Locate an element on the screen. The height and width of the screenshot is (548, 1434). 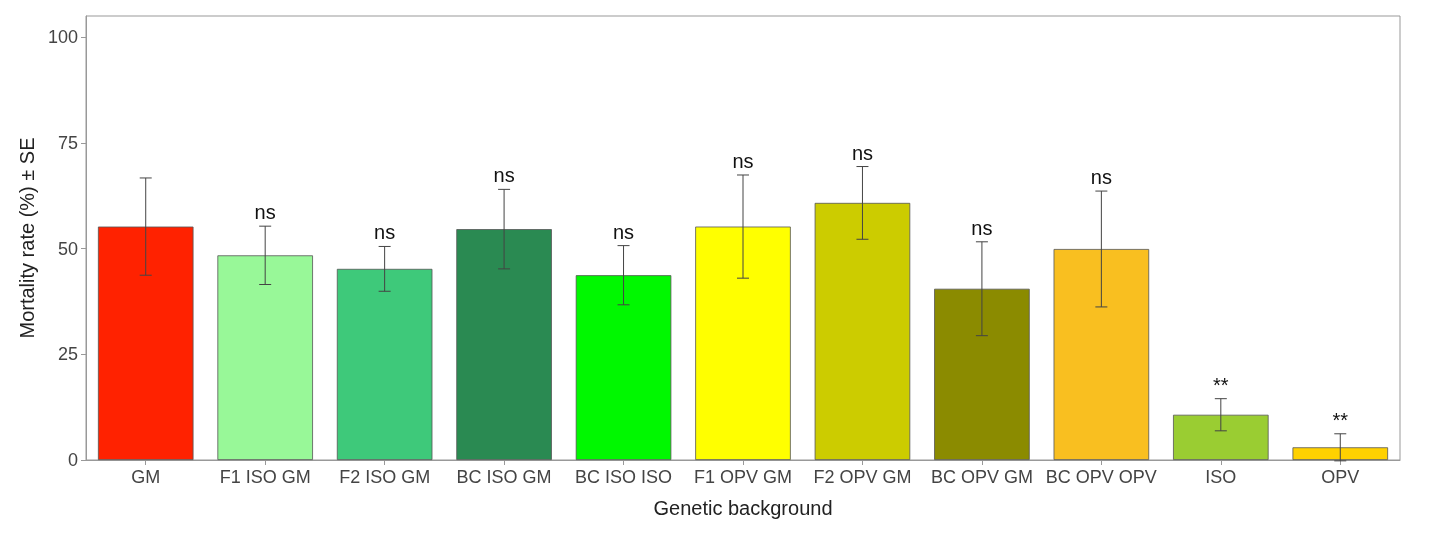
x-tick-label: F2 OPV GM is located at coordinates (862, 477).